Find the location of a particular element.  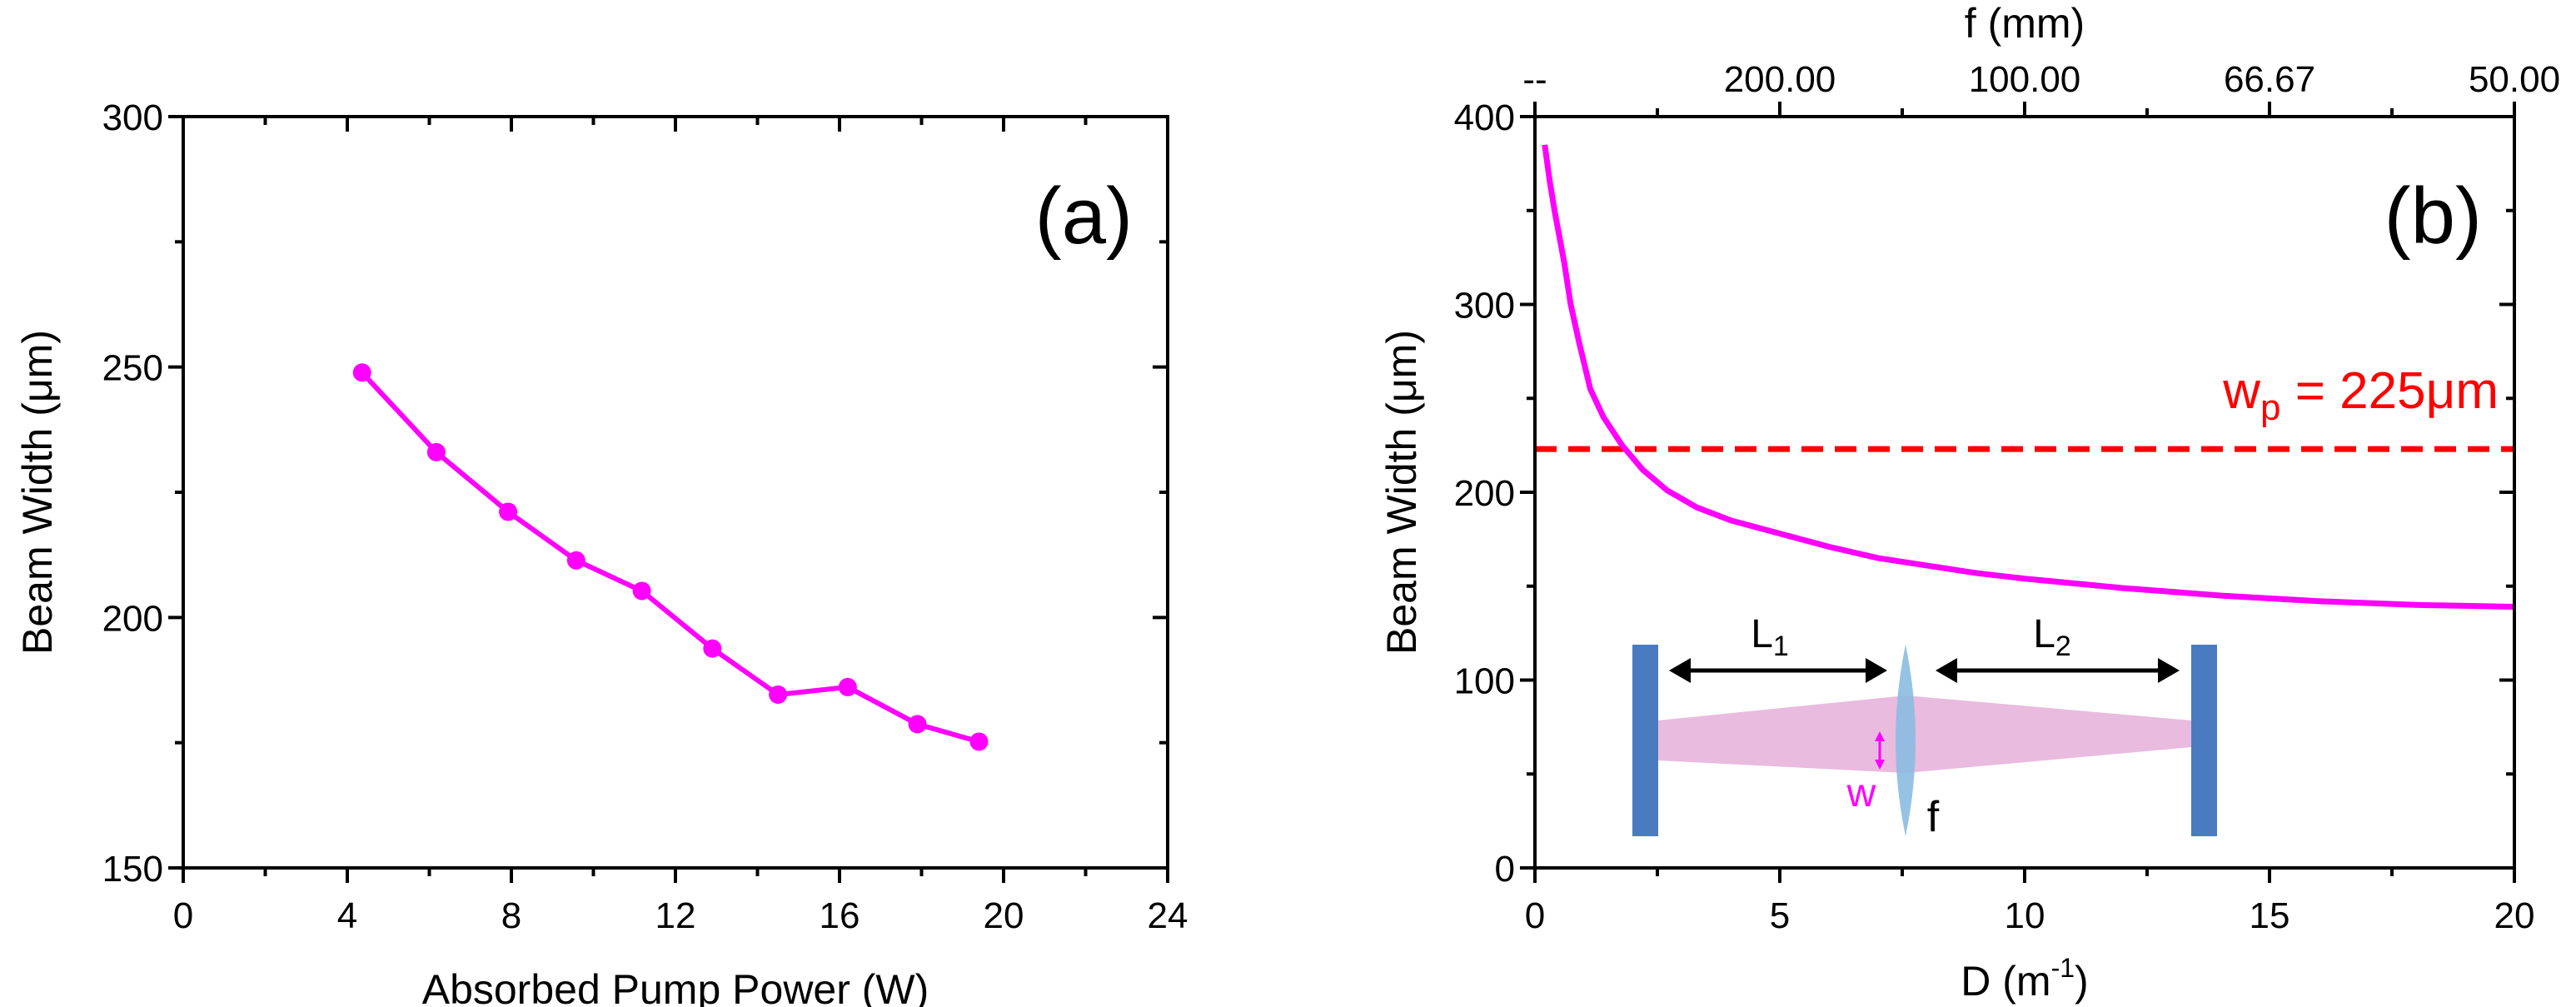

f-label: f is located at coordinates (1933, 817).